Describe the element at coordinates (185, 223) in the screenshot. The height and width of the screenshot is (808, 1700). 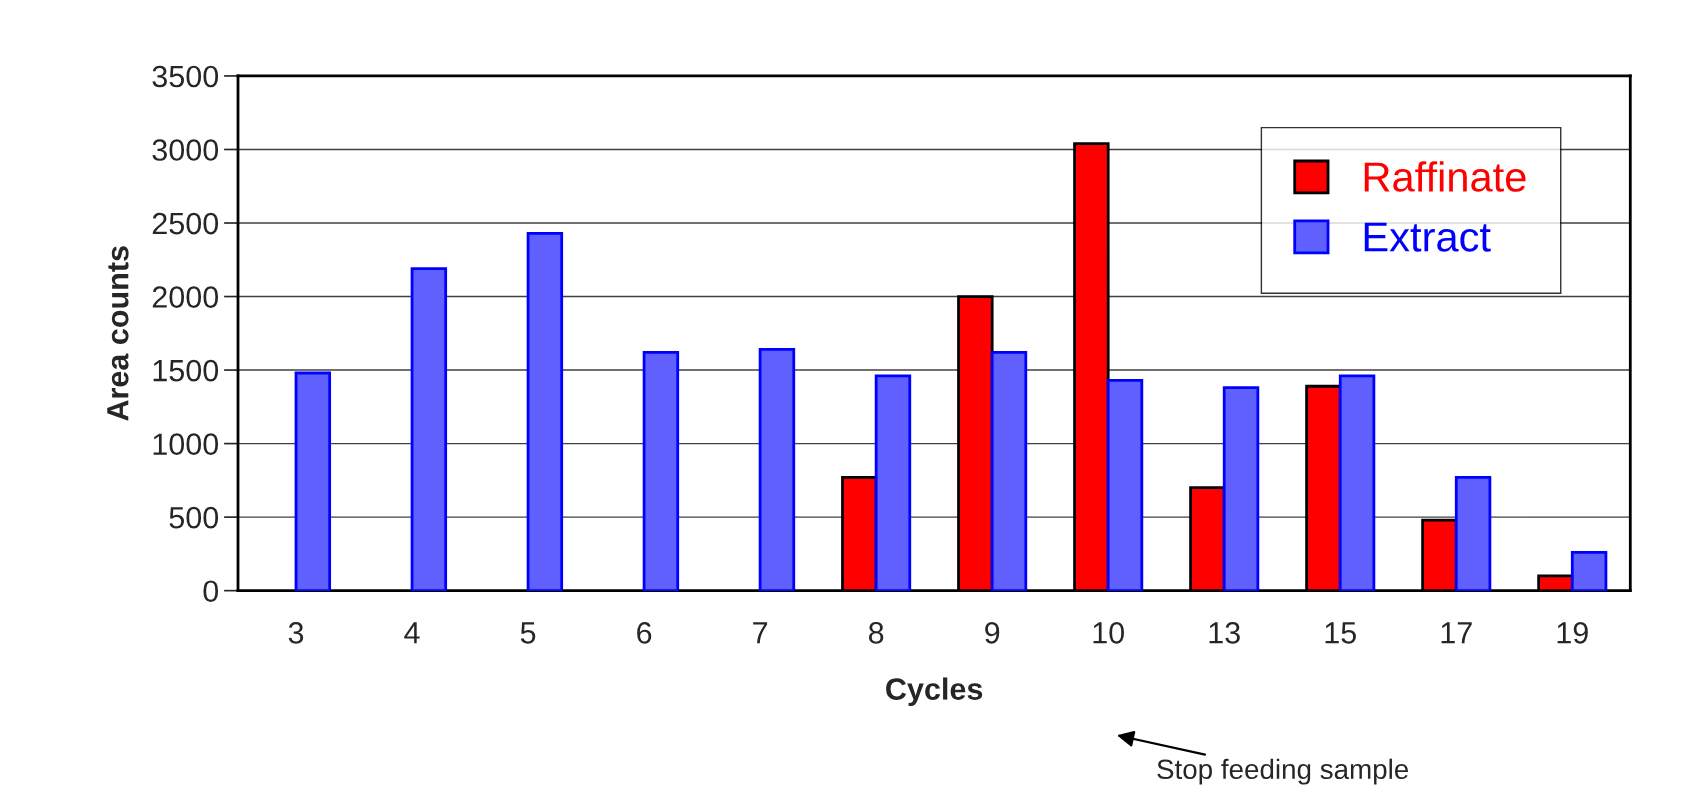
I see `y-tick-label: 2500` at that location.